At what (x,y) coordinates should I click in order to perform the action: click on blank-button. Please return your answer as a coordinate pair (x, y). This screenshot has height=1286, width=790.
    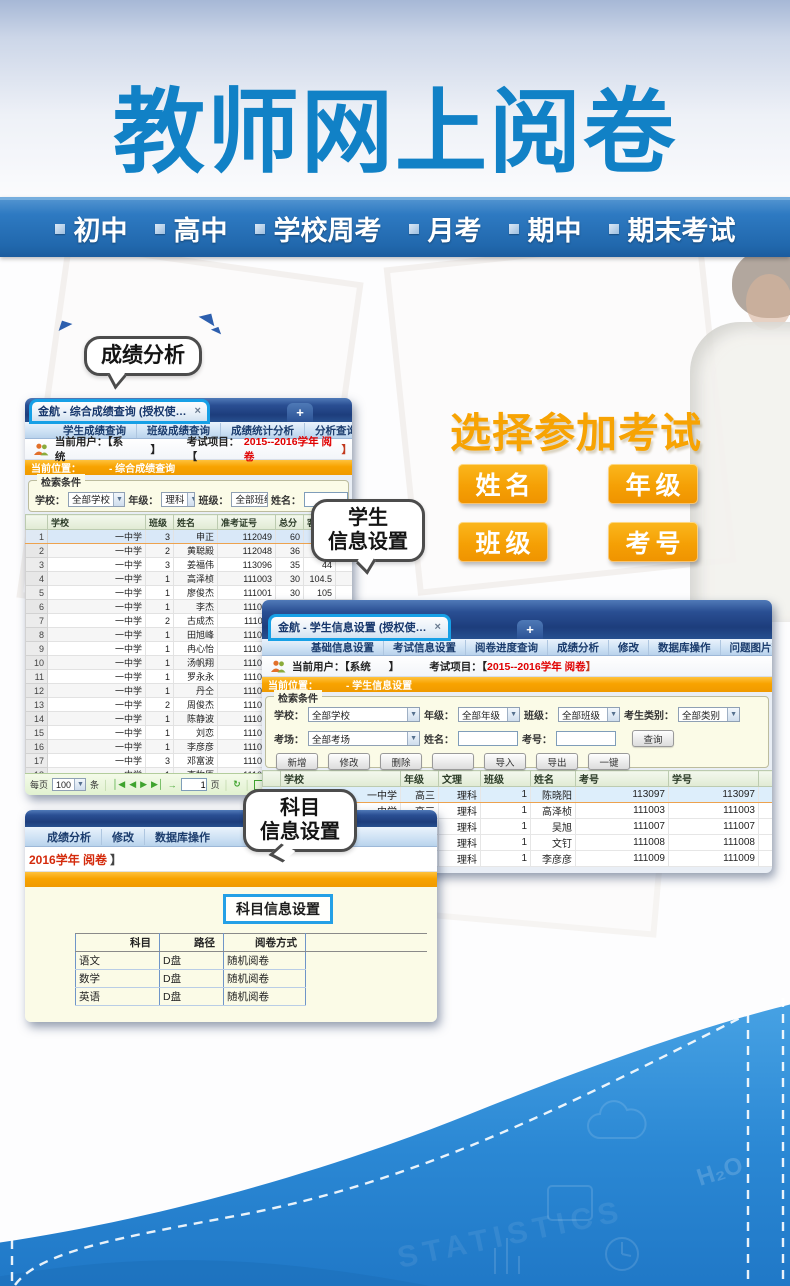
    Looking at the image, I should click on (453, 761).